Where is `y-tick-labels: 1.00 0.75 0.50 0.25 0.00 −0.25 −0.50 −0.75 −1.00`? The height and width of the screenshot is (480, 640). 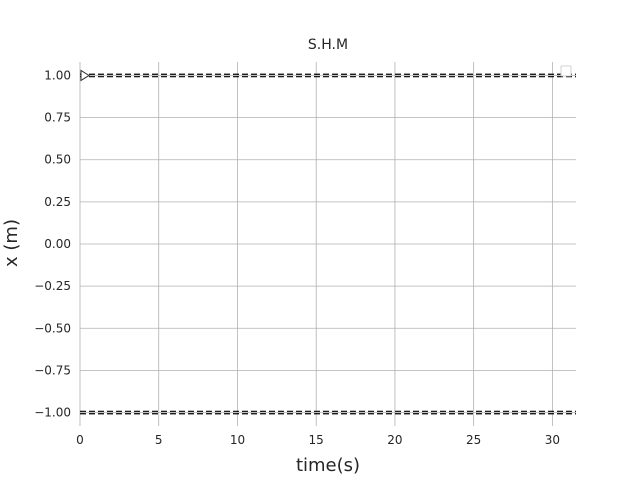
y-tick-labels: 1.00 0.75 0.50 0.25 0.00 −0.25 −0.50 −0.75 −1.00 is located at coordinates (52, 243).